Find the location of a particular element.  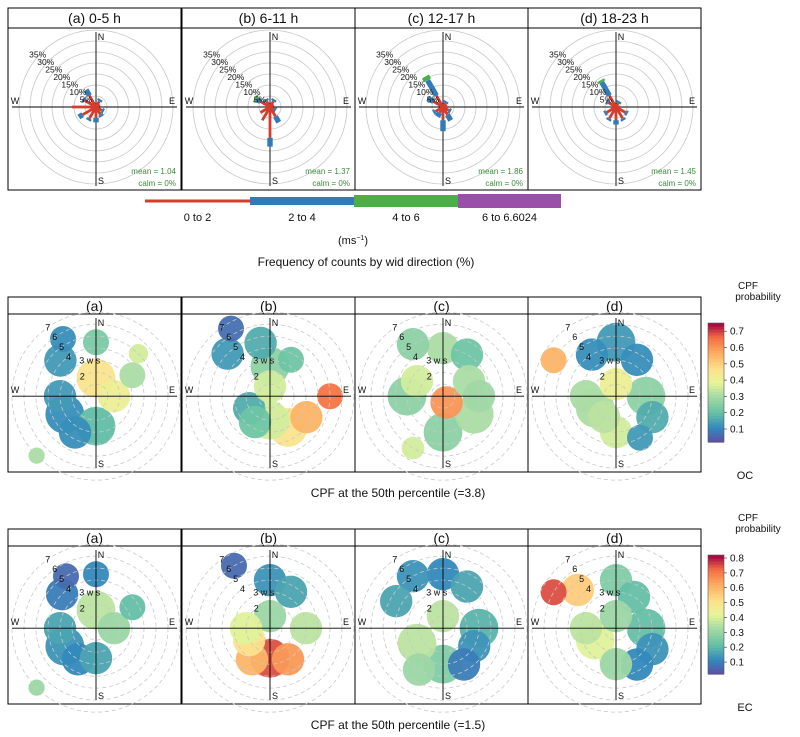

colorbar-tick-label: 0.2 is located at coordinates (737, 413).